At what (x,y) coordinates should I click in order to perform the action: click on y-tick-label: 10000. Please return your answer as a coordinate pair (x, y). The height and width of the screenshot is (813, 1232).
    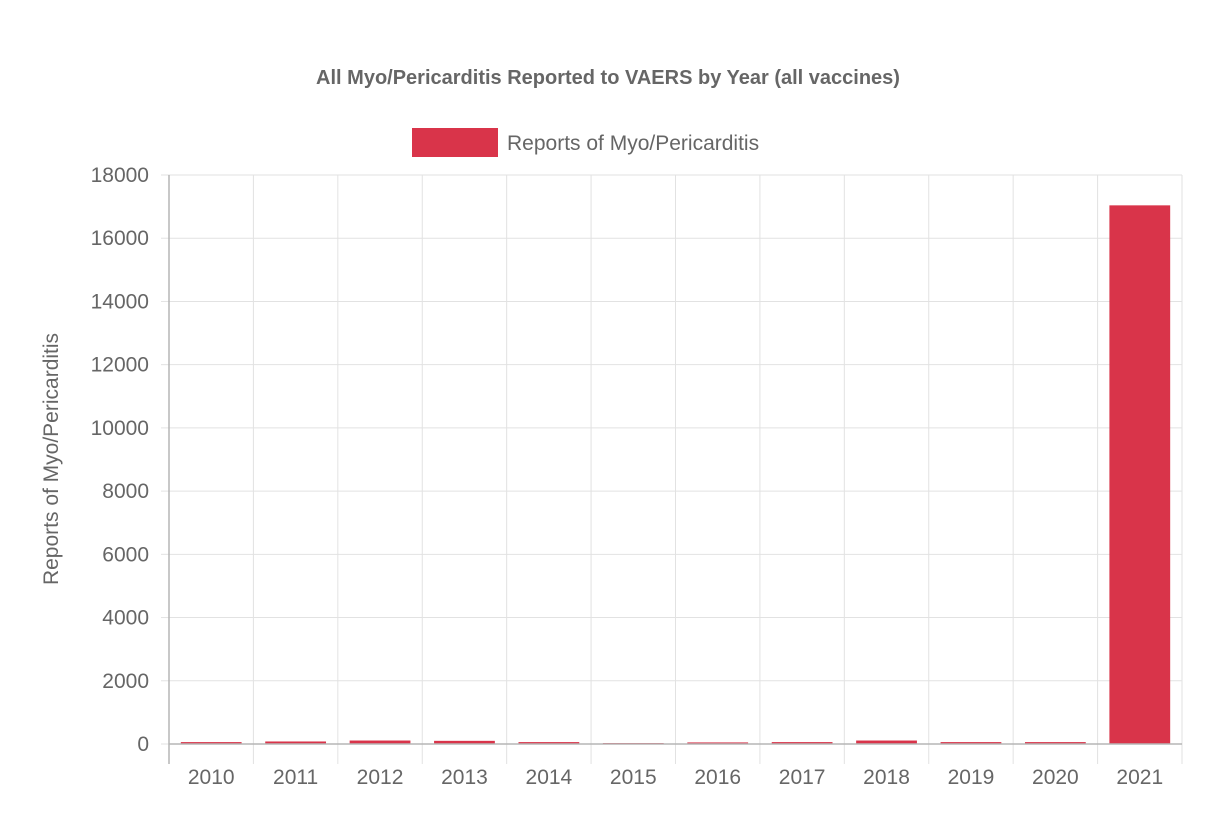
    Looking at the image, I should click on (120, 428).